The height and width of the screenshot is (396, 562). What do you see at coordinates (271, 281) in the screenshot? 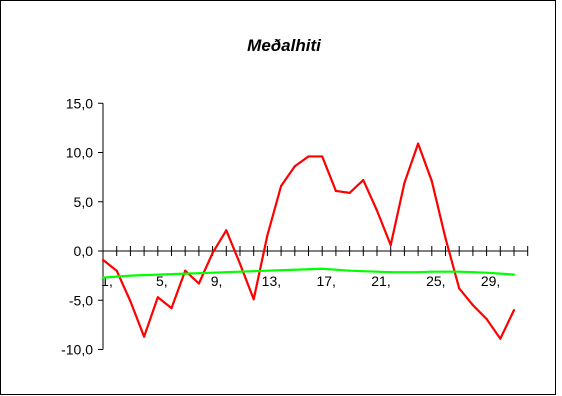
I see `x-tick-label: 13,` at bounding box center [271, 281].